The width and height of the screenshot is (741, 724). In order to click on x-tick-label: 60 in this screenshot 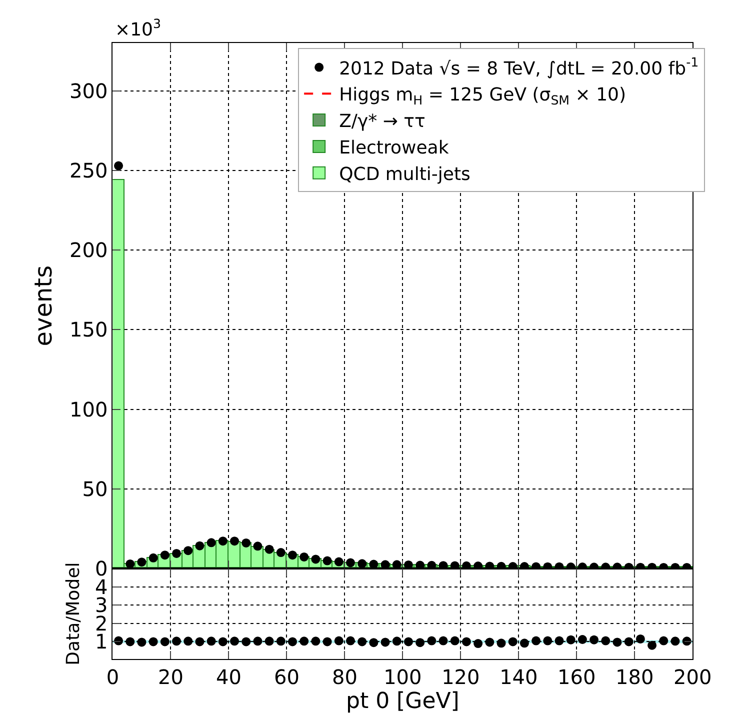, I will do `click(287, 677)`.